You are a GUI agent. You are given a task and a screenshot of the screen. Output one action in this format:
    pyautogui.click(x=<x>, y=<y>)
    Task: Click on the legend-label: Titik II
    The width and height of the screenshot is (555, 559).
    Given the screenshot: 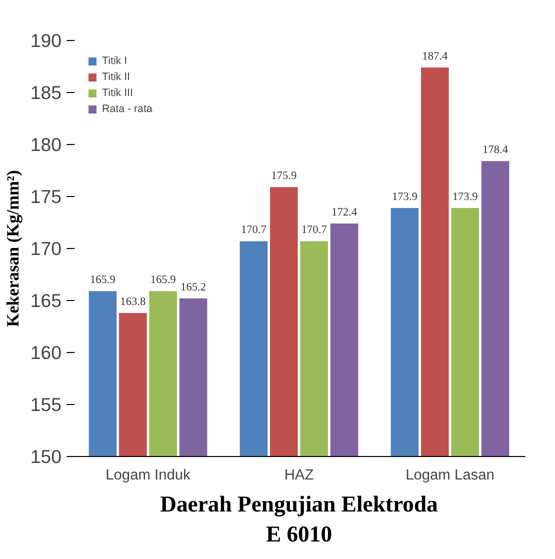 What is the action you would take?
    pyautogui.click(x=116, y=77)
    